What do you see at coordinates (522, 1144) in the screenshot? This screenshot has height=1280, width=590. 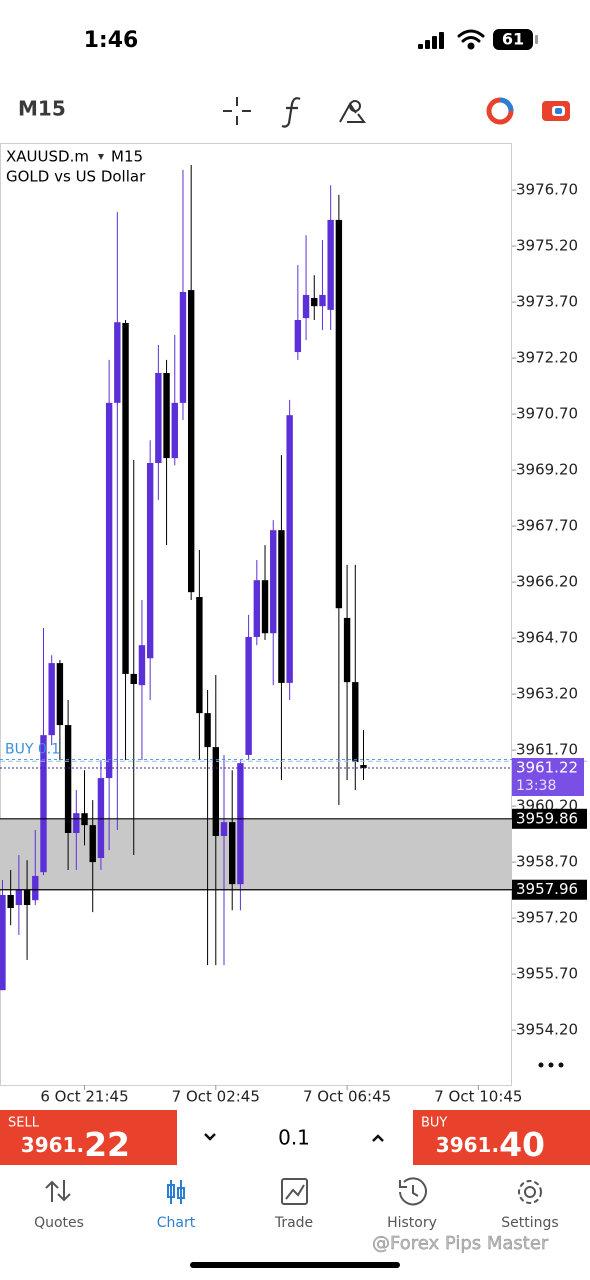 I see `buy-price-suffix: 40` at bounding box center [522, 1144].